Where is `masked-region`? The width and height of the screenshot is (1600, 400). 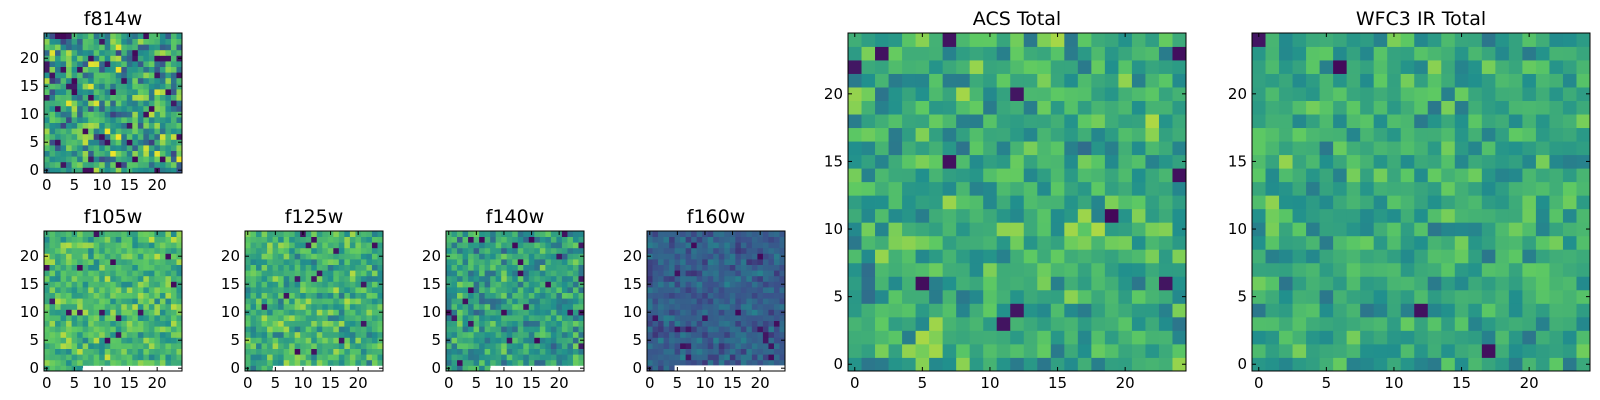 masked-region is located at coordinates (327, 370).